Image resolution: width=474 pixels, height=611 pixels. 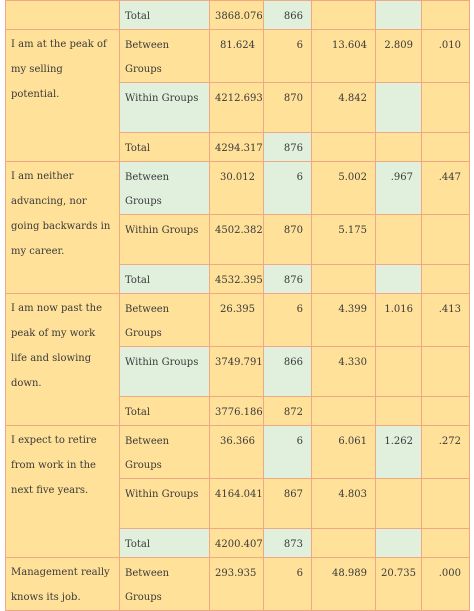 I want to click on f-value: 1.016, so click(x=398, y=320).